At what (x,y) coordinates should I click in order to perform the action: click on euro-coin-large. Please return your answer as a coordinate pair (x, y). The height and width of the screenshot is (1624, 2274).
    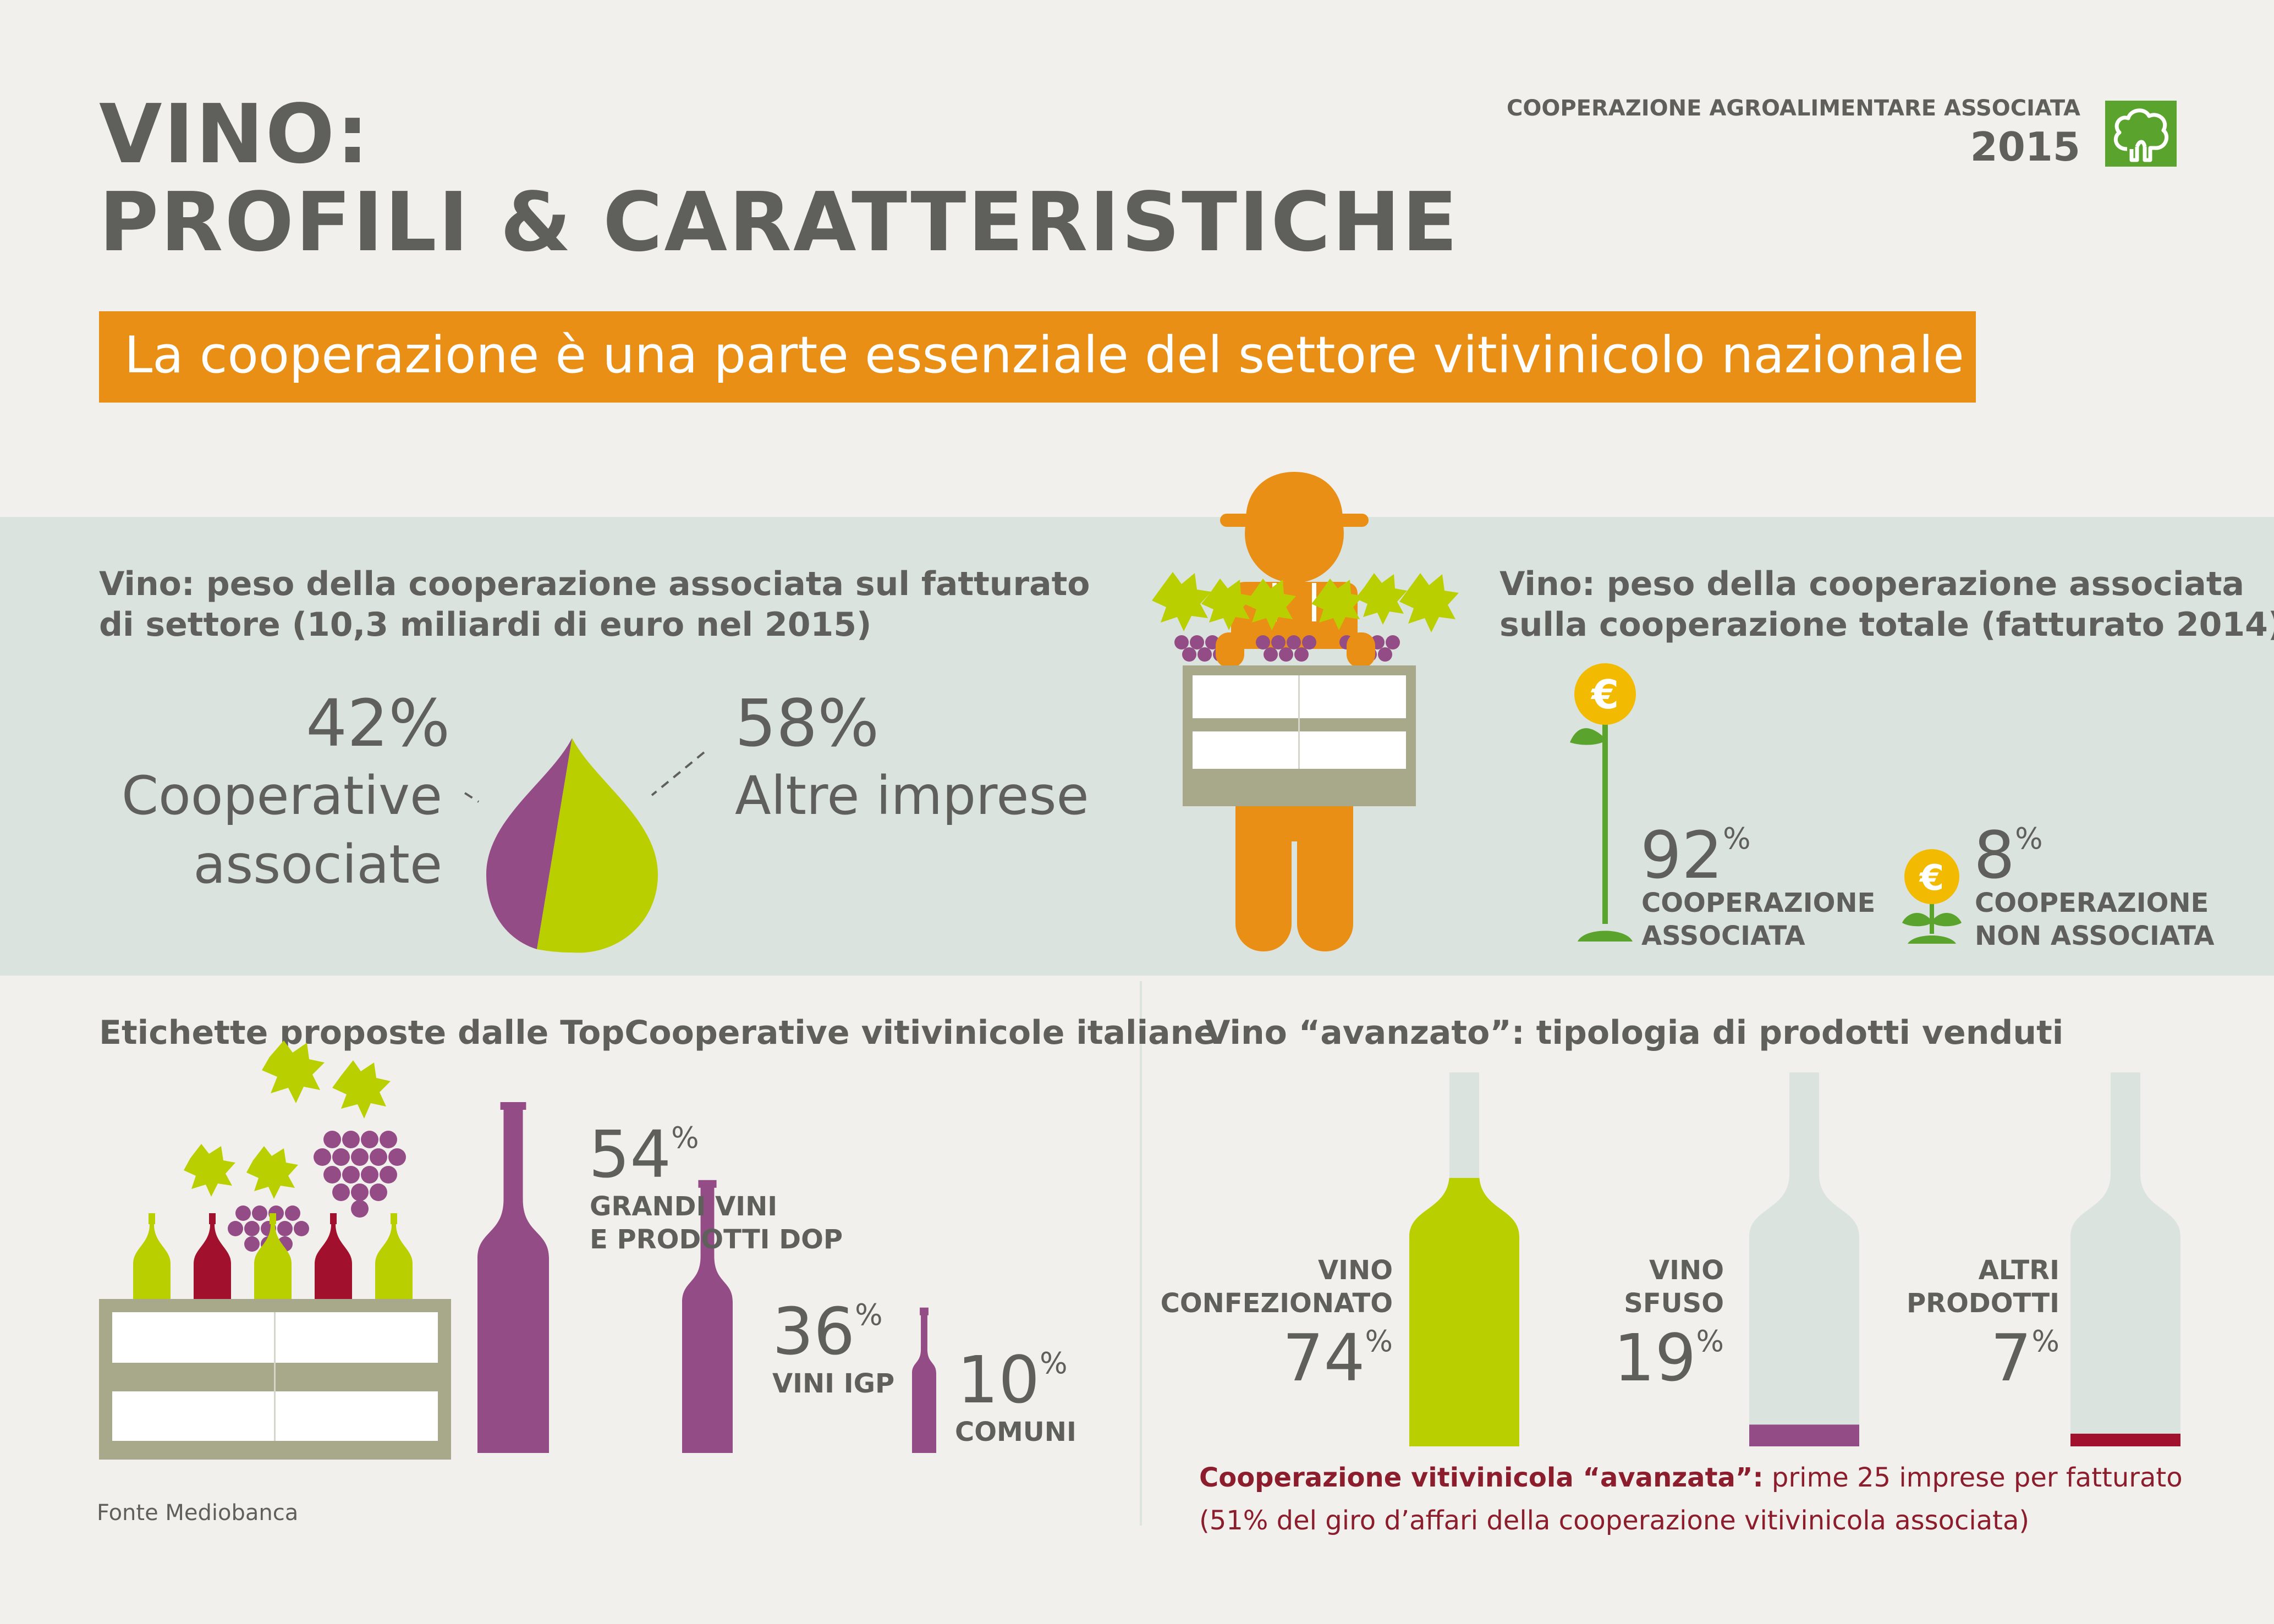
    Looking at the image, I should click on (1605, 694).